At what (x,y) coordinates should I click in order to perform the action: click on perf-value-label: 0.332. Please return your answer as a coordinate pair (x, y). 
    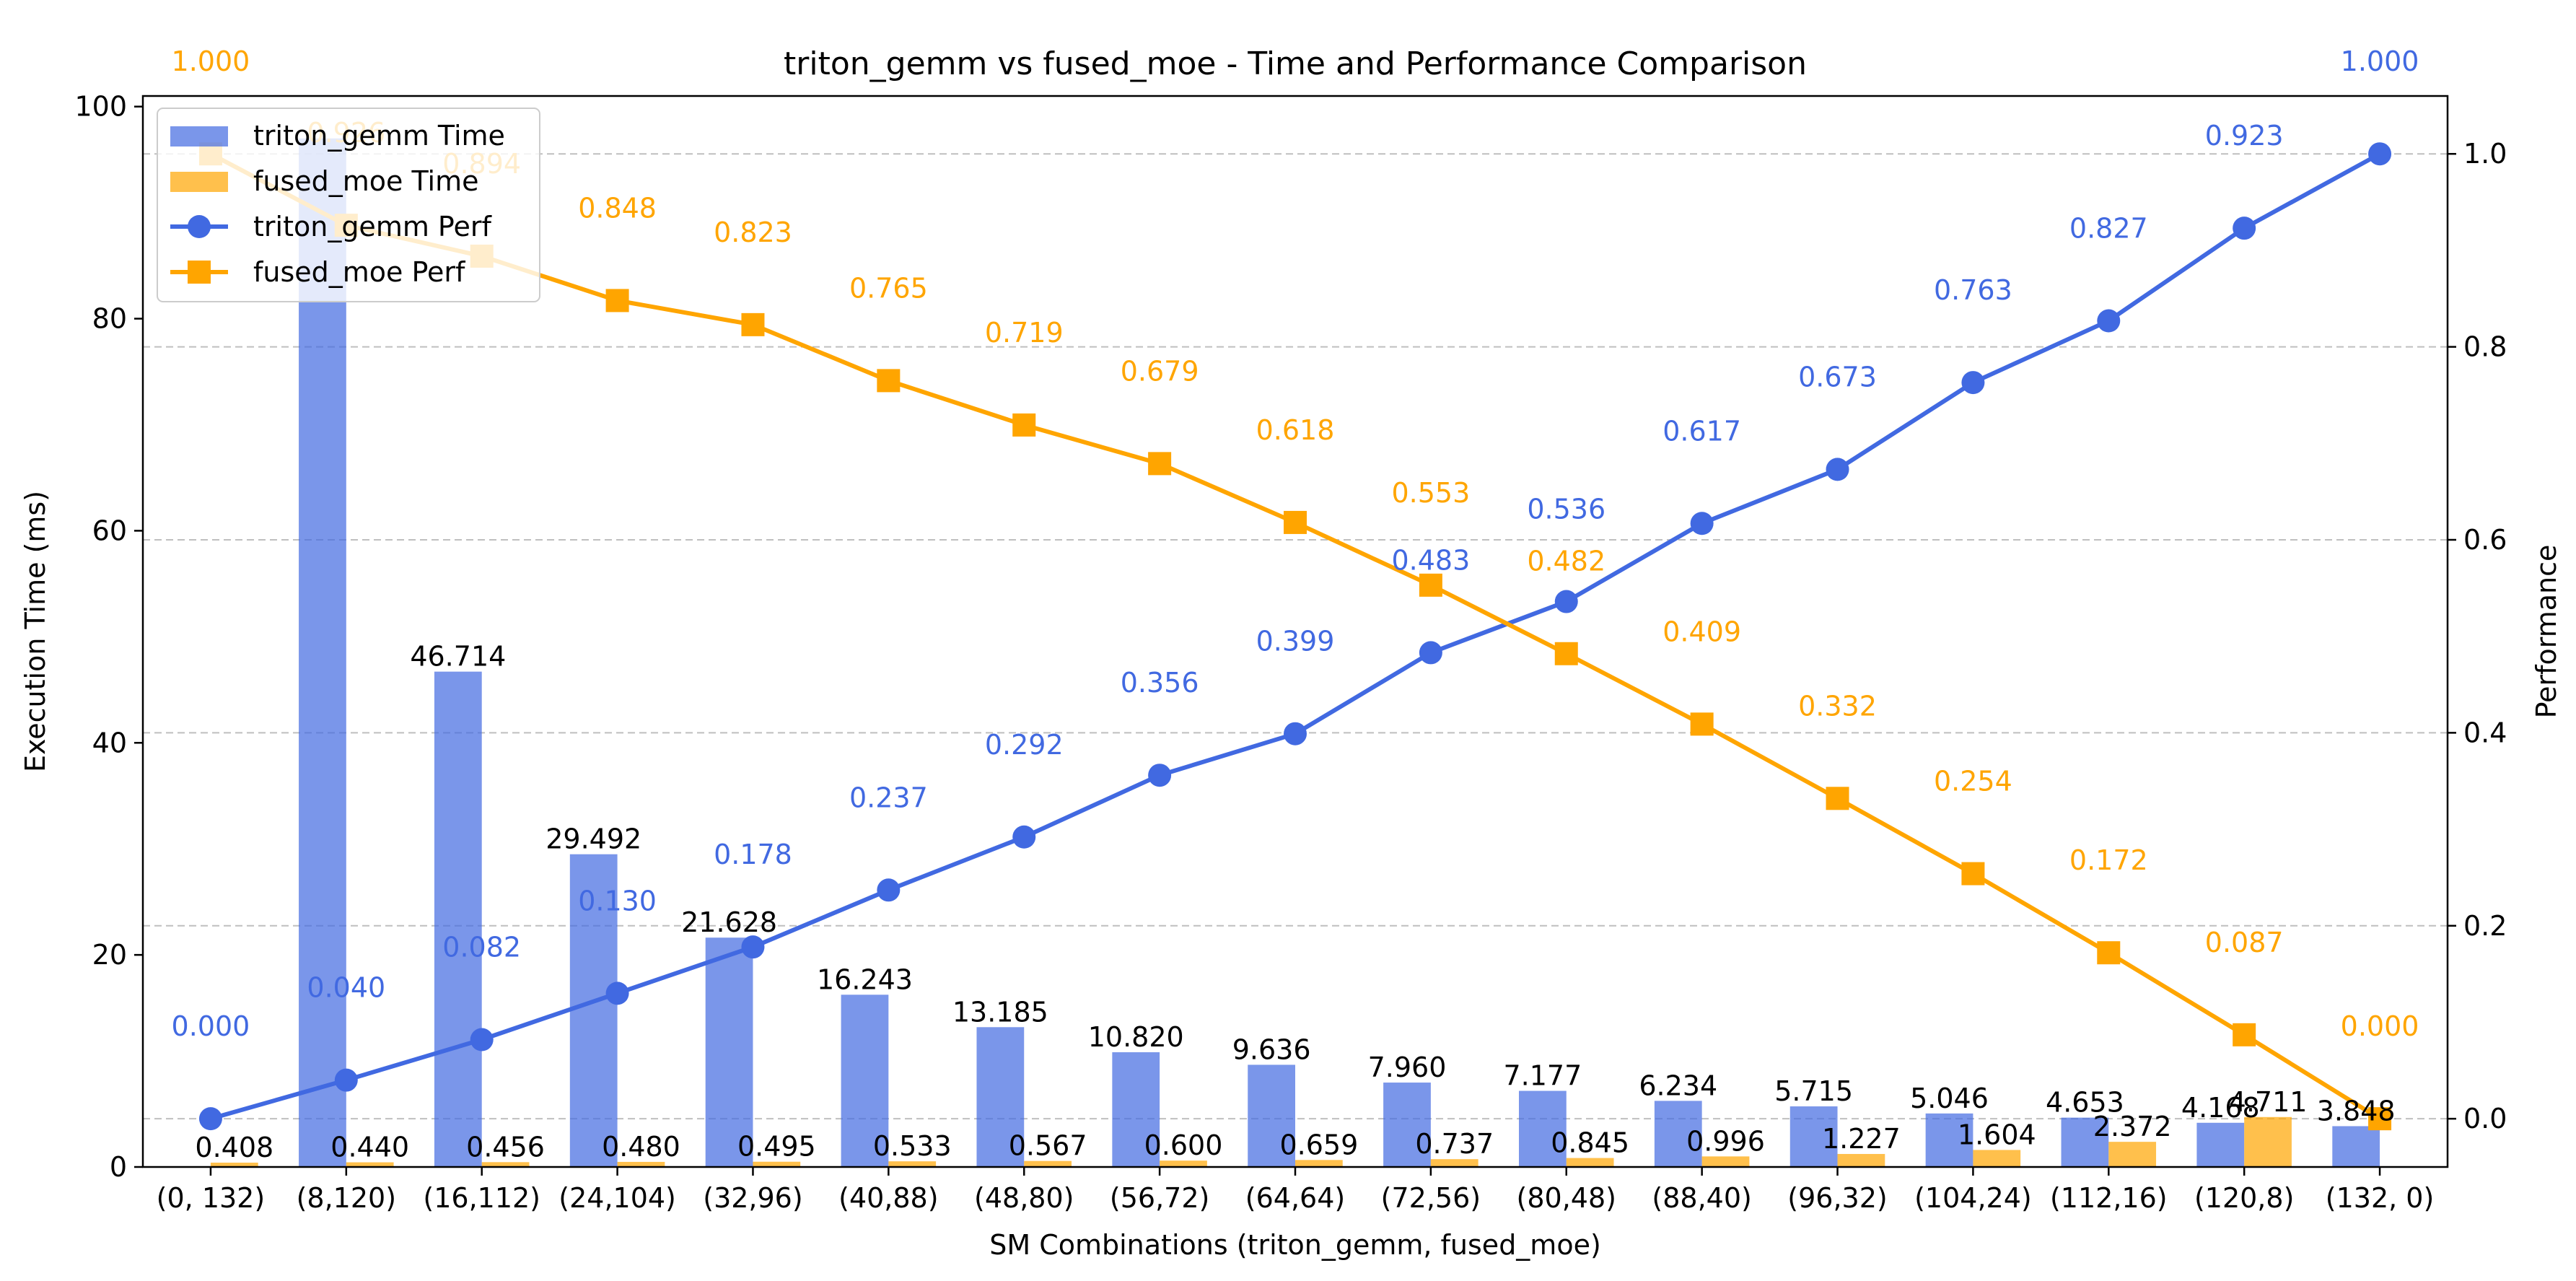
    Looking at the image, I should click on (1837, 706).